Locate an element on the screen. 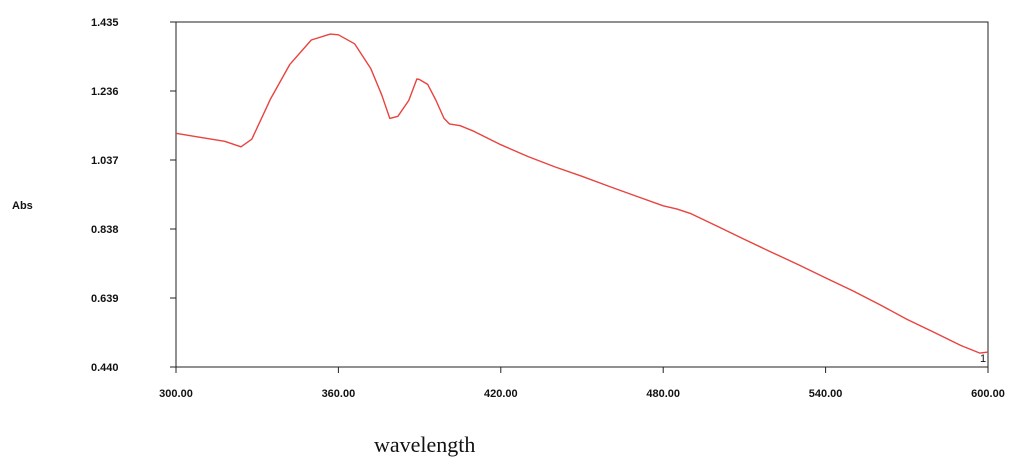 This screenshot has height=464, width=1018. x-tick-label: 540.00 is located at coordinates (826, 394).